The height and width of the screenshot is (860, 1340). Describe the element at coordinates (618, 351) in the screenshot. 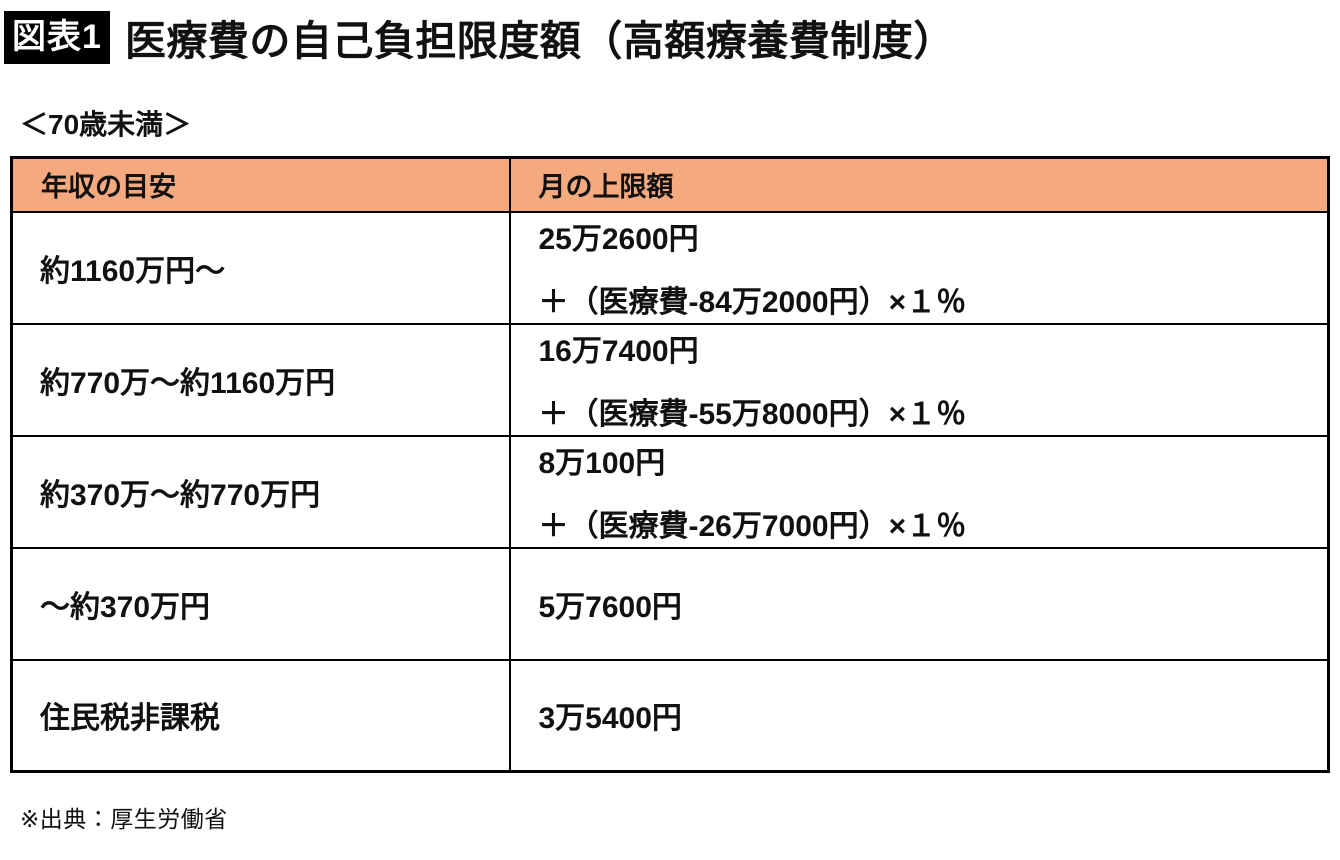

I see `limit-amount: 16万7400円` at that location.